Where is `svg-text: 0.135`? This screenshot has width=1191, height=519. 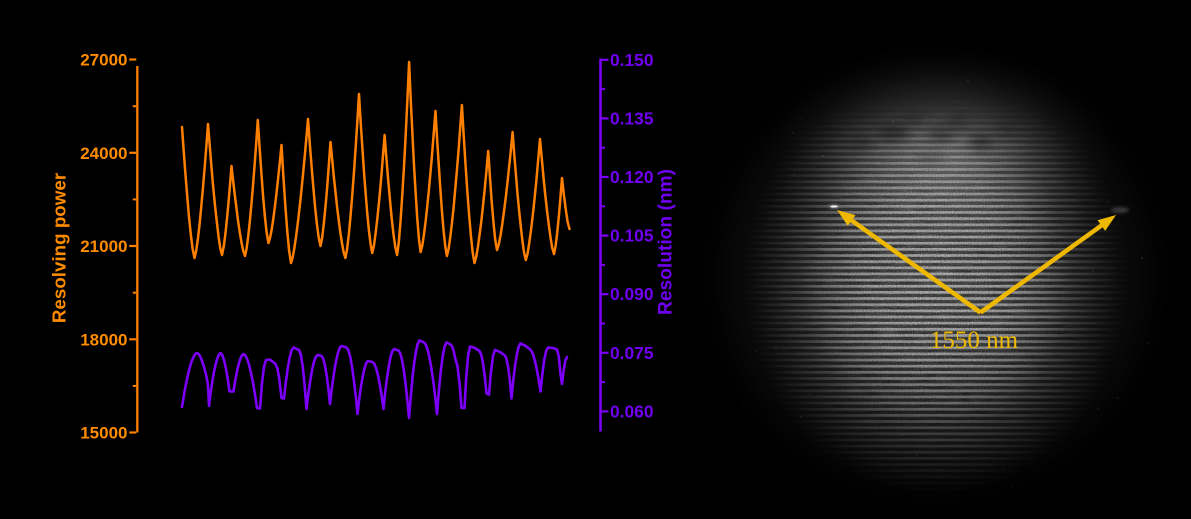 svg-text: 0.135 is located at coordinates (632, 118).